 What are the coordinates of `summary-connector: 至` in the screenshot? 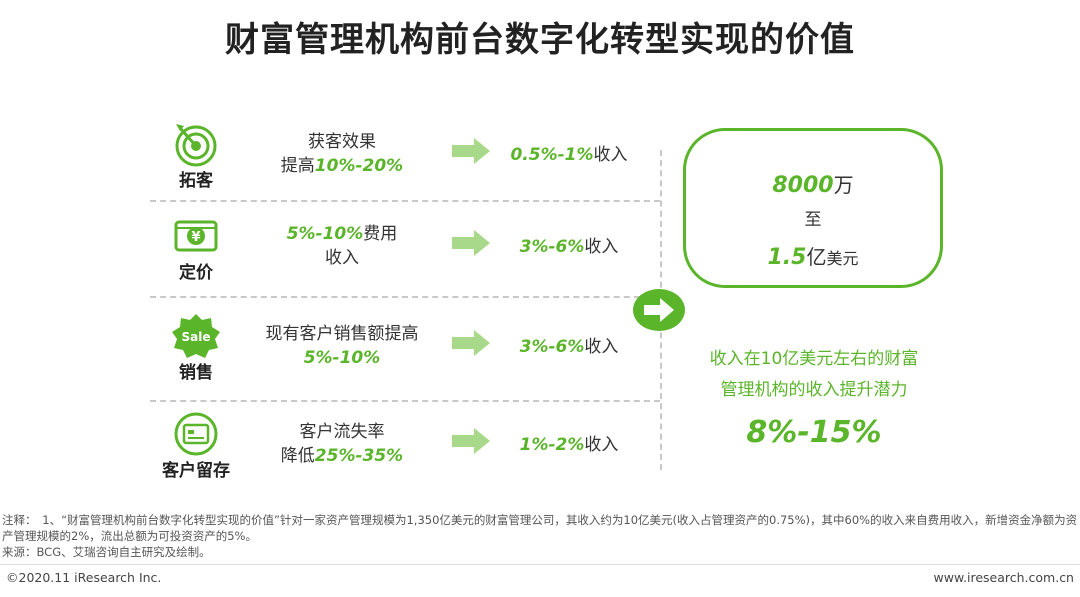 It's located at (813, 220).